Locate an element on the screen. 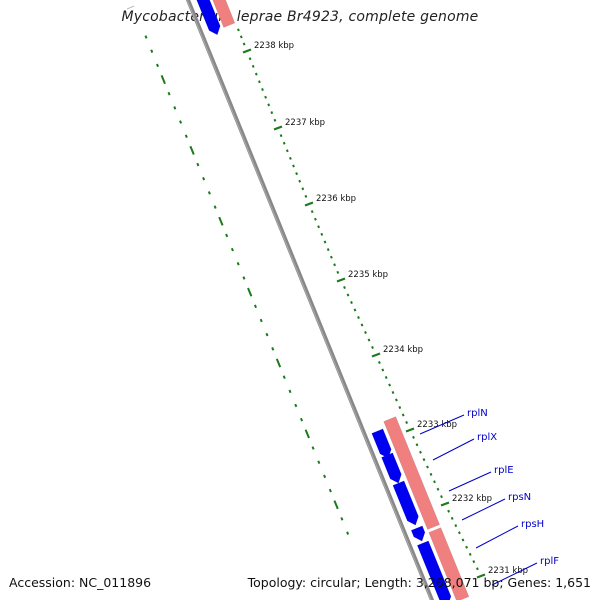 The image size is (600, 600). kbp-tick-label: 2234 kbp is located at coordinates (403, 350).